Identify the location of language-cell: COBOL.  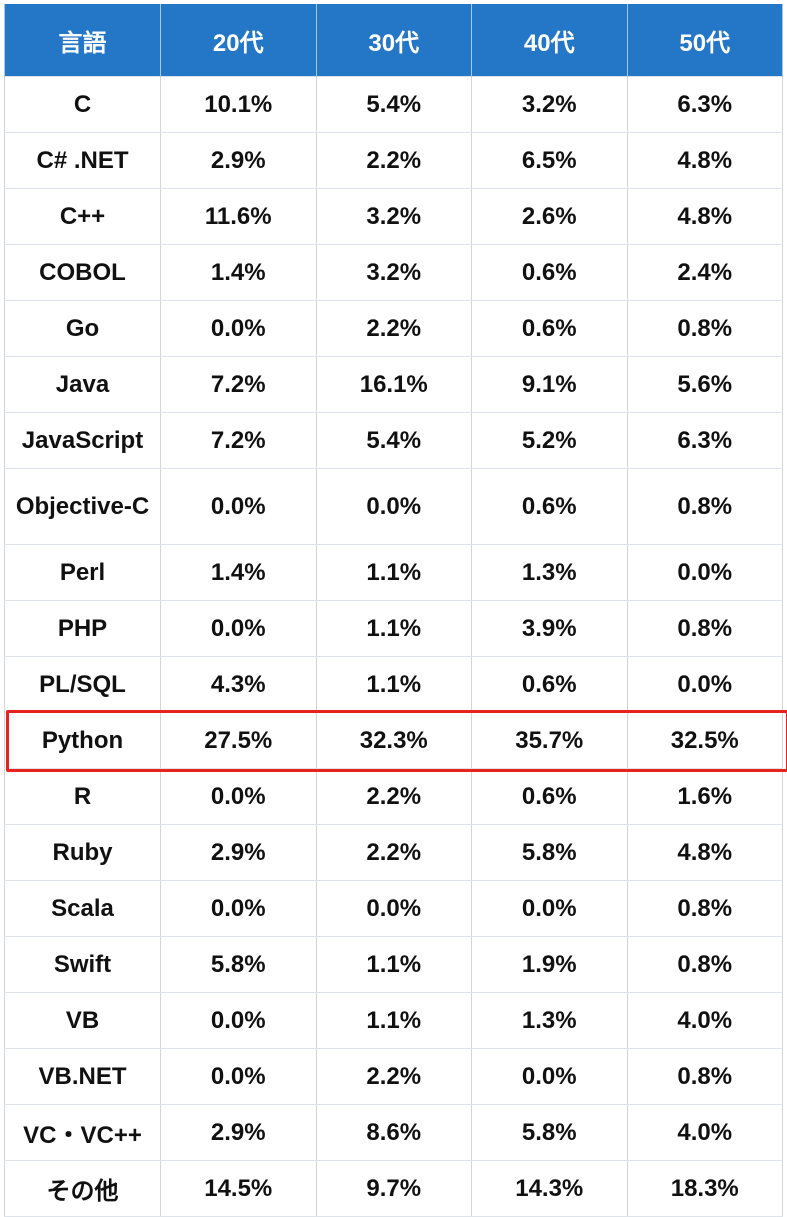
(82, 272).